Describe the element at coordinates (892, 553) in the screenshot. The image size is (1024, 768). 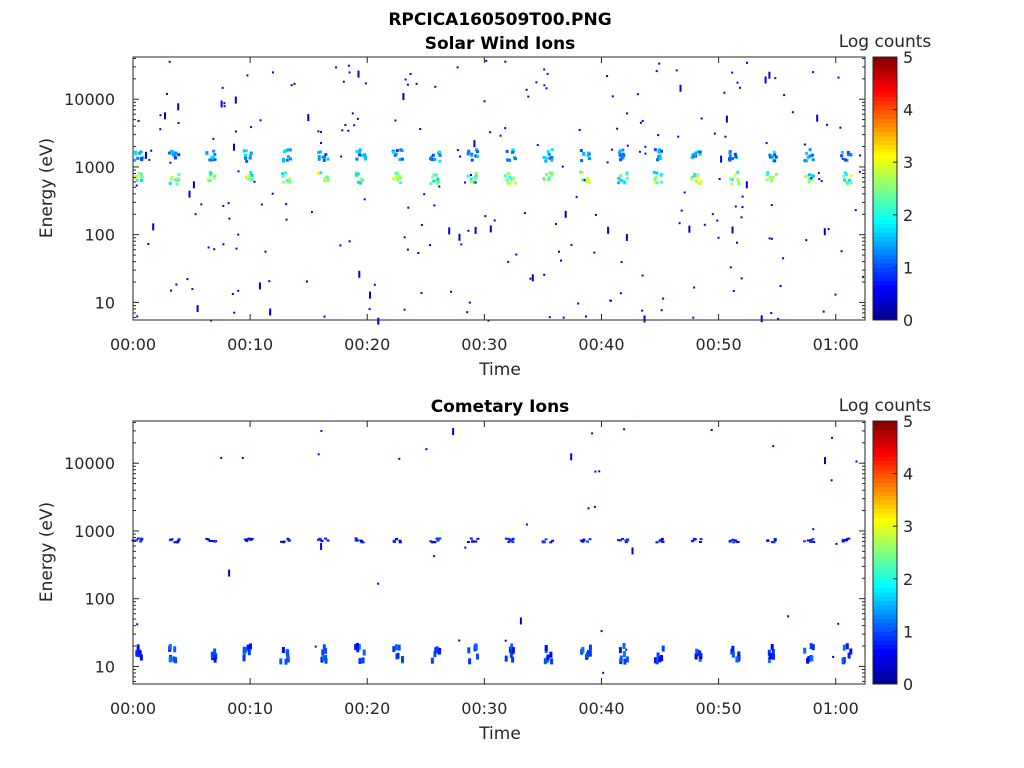
I see `colorbar: 0 1 2 3 4 5` at that location.